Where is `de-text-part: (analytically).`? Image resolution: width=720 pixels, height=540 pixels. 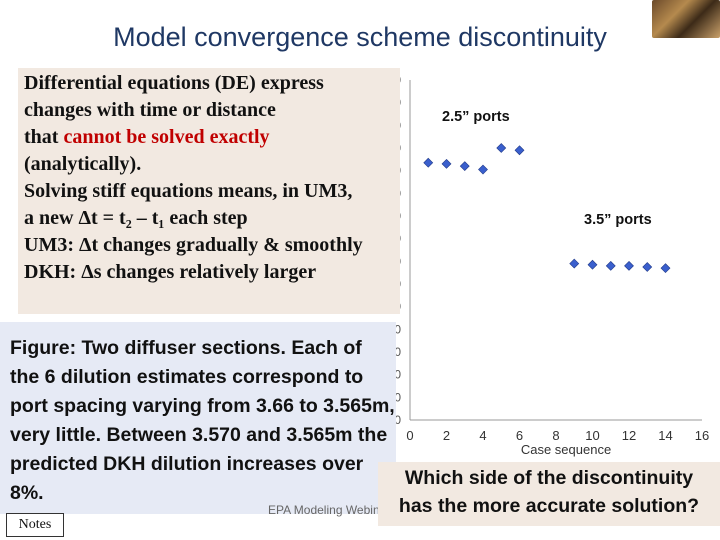 de-text-part: (analytically). is located at coordinates (83, 164).